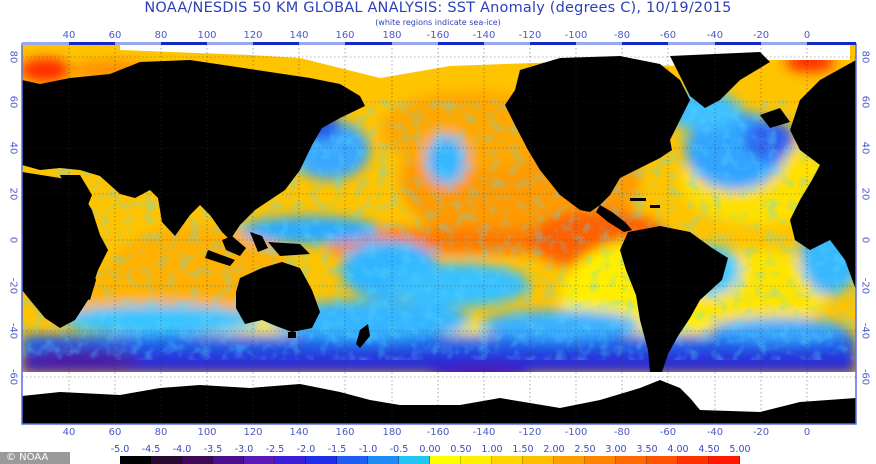 The width and height of the screenshot is (876, 464). Describe the element at coordinates (438, 22) in the screenshot. I see `map-subtitle: (white regions indicate sea-ice)` at that location.